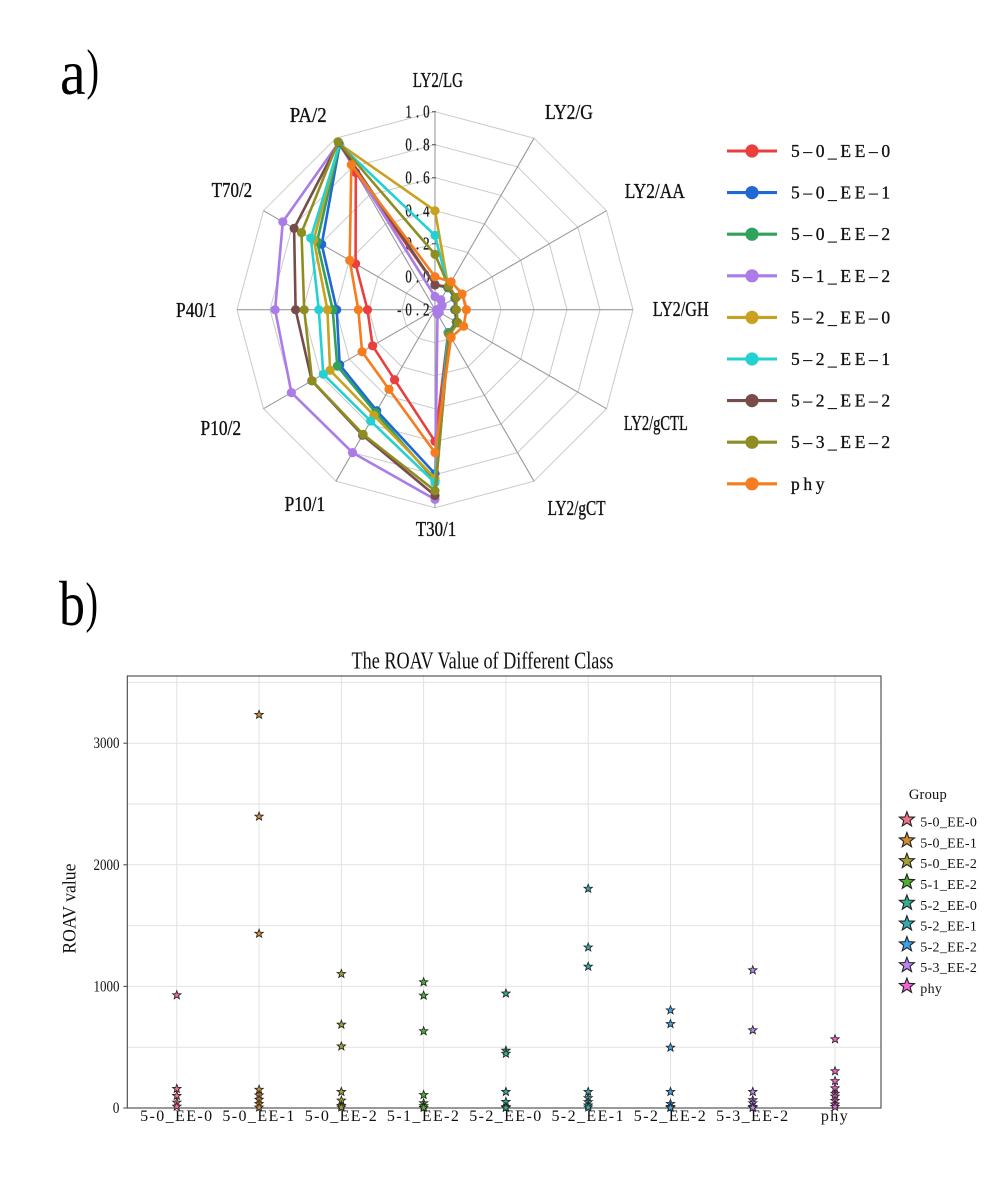  I want to click on svg-text: Group, so click(928, 795).